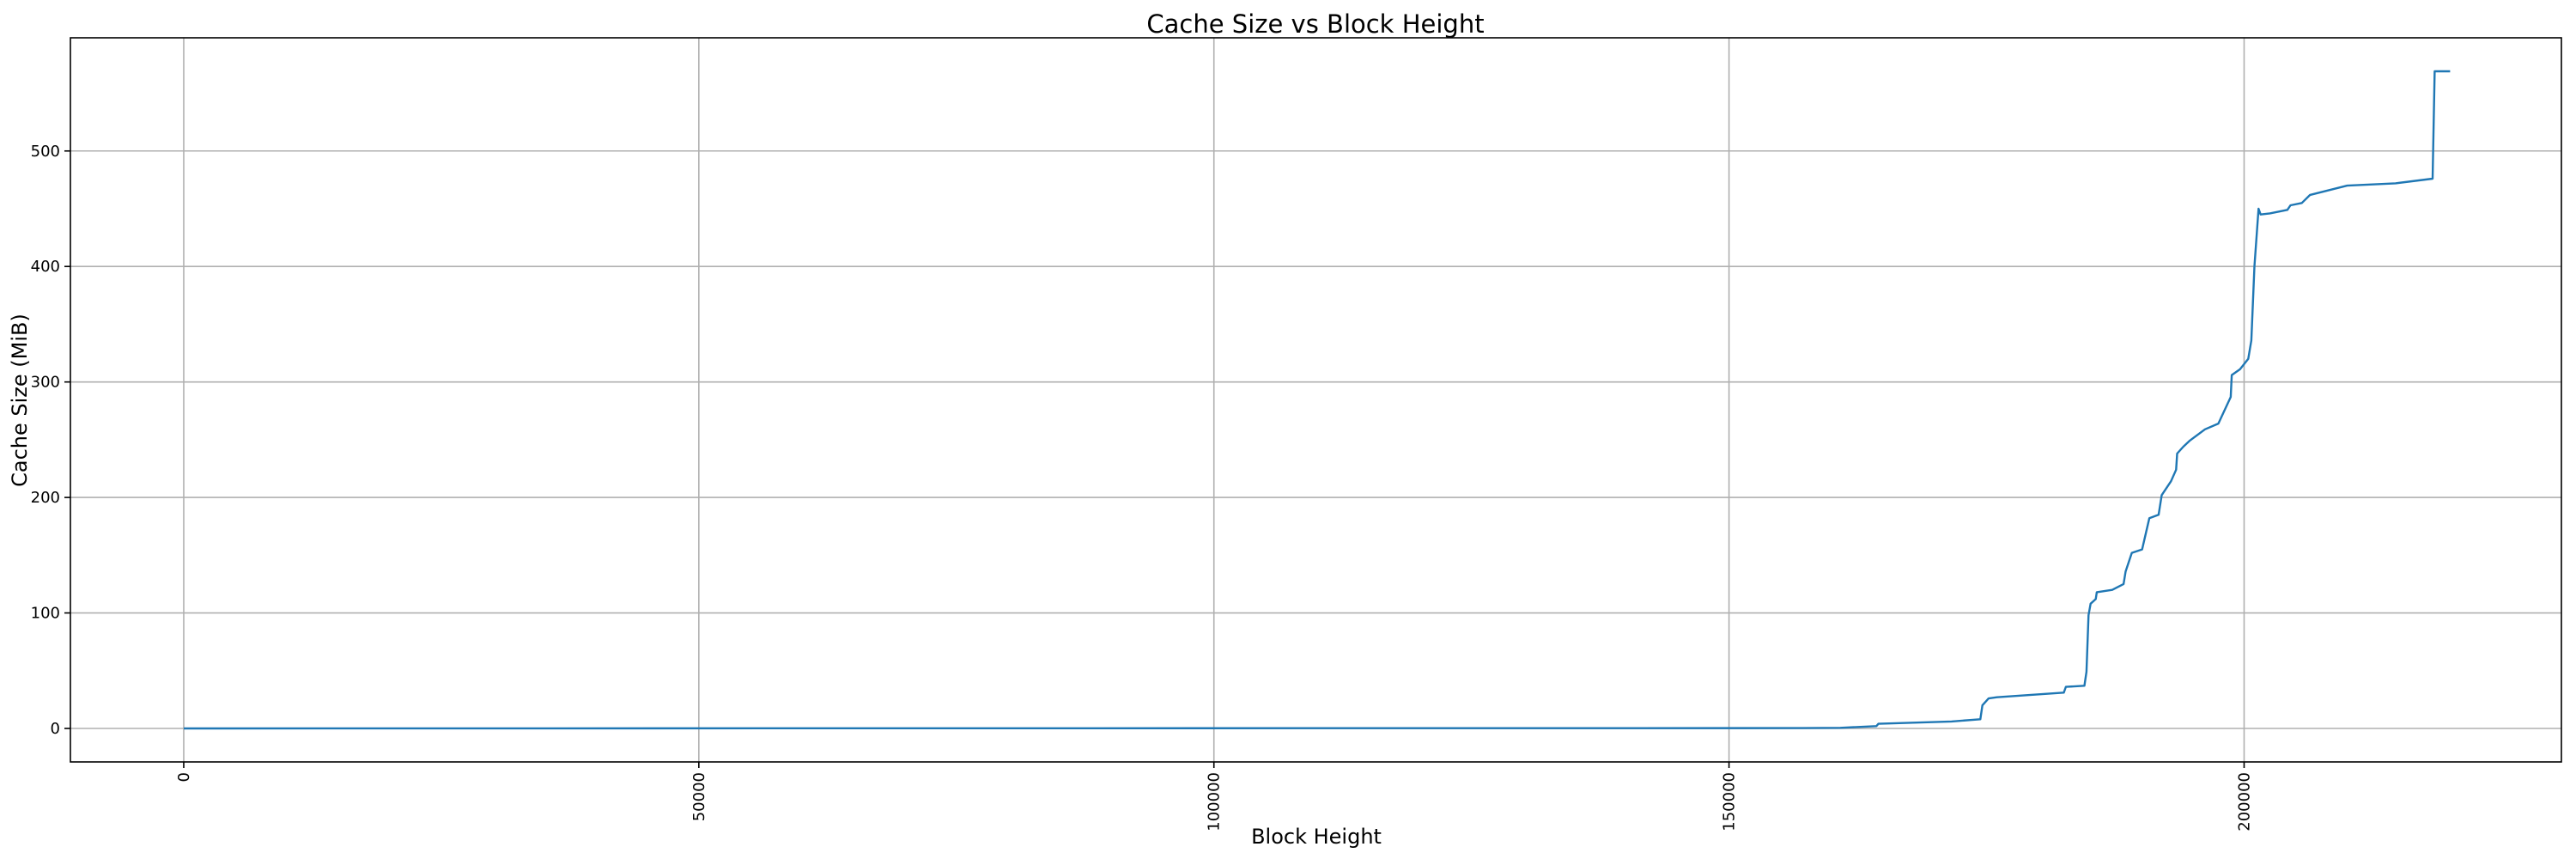 This screenshot has width=2576, height=859. I want to click on x-tick-label: 50000, so click(699, 796).